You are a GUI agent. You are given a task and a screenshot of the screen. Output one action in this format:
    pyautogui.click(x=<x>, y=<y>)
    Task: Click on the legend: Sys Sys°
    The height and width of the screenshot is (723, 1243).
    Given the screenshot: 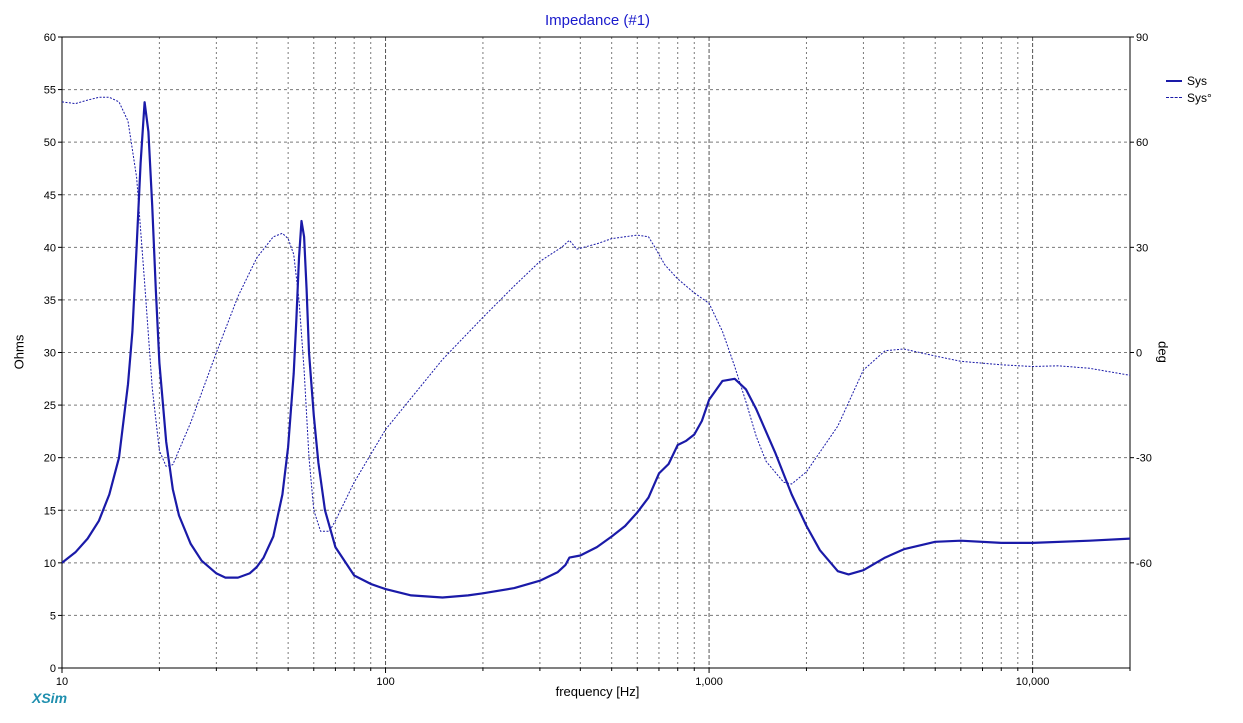 What is the action you would take?
    pyautogui.click(x=1189, y=89)
    